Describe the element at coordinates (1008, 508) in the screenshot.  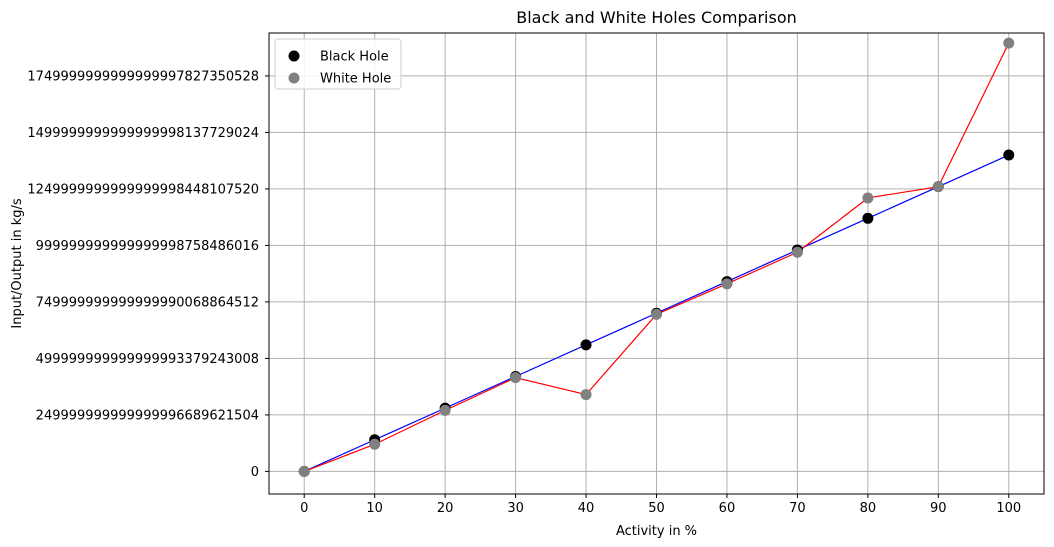
I see `x-tick-label: 100` at that location.